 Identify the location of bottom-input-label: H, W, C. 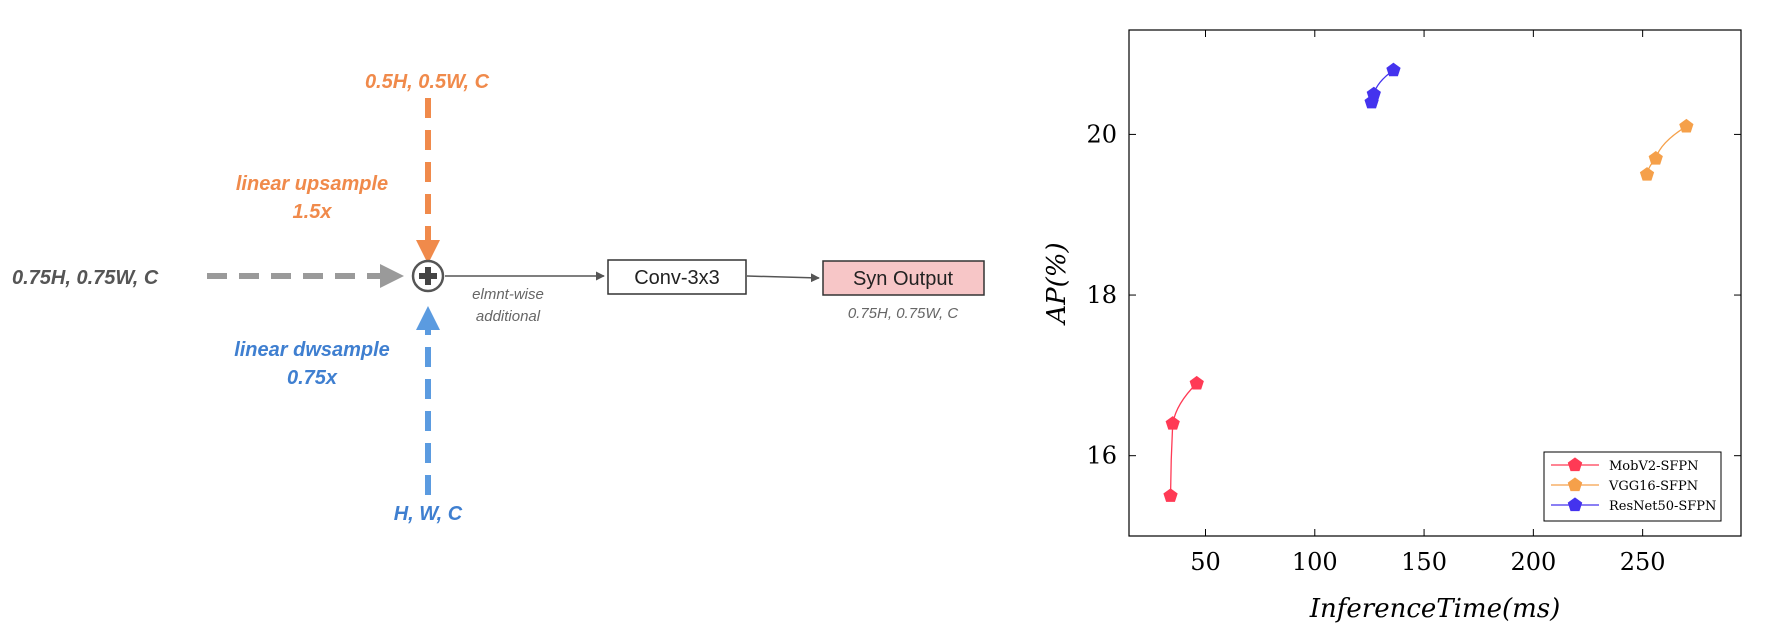
(428, 514).